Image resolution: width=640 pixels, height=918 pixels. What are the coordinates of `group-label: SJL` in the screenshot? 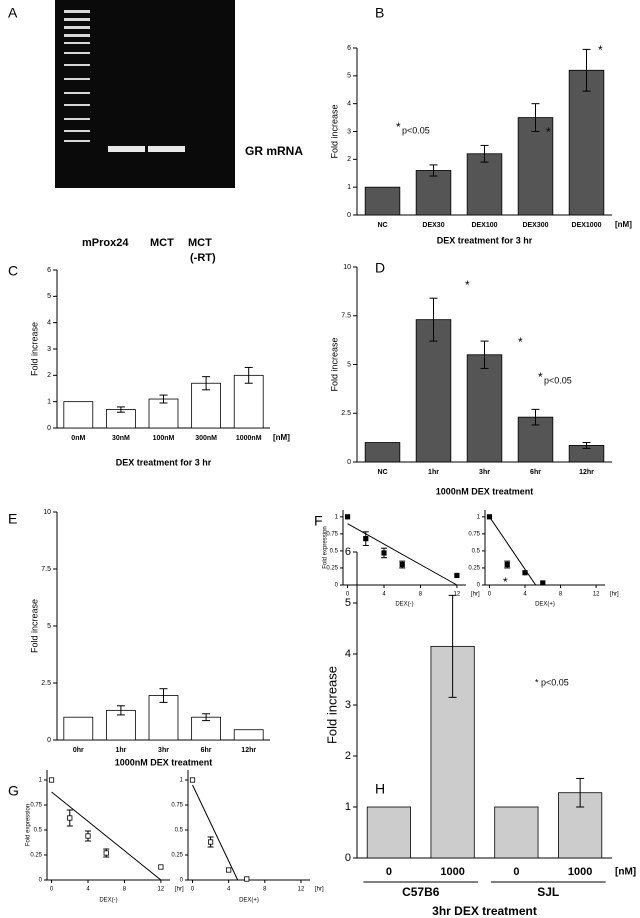 It's located at (548, 892).